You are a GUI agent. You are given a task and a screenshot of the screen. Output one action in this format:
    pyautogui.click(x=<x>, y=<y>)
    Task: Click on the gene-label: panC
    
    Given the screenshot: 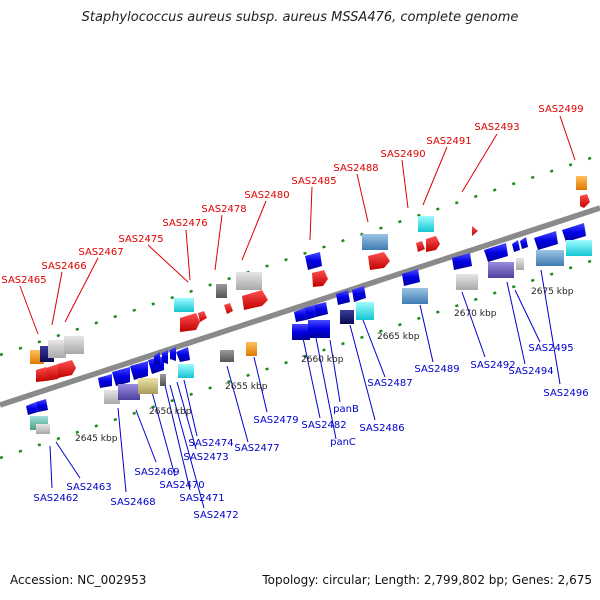 What is the action you would take?
    pyautogui.click(x=343, y=442)
    